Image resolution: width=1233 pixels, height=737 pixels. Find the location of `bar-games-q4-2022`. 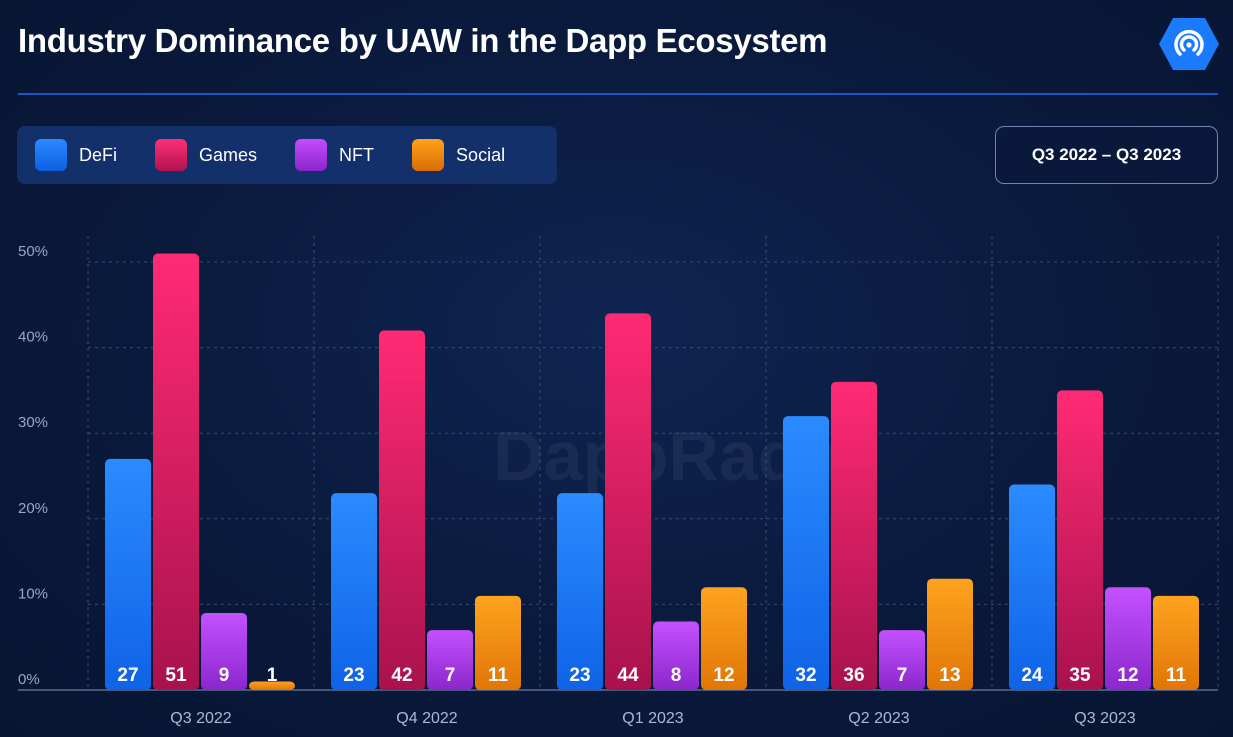

bar-games-q4-2022 is located at coordinates (402, 510).